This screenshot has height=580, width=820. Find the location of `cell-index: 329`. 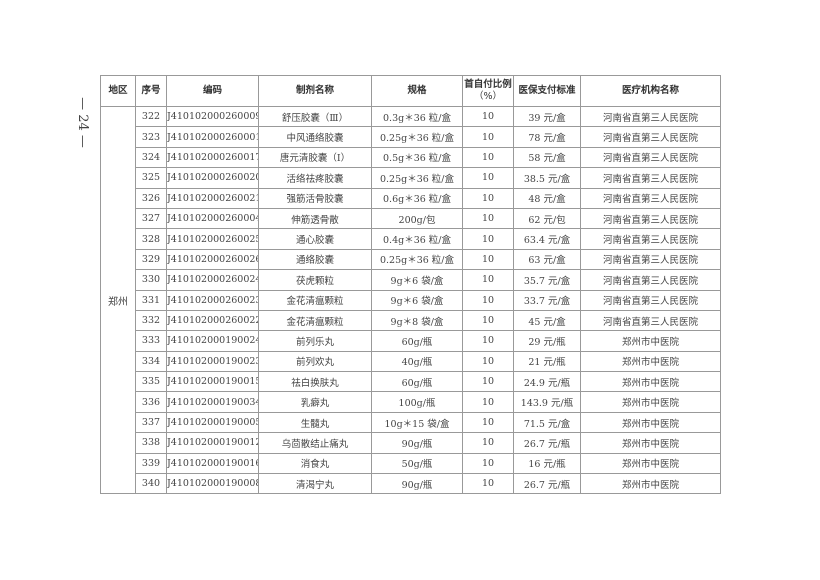

cell-index: 329 is located at coordinates (151, 259).